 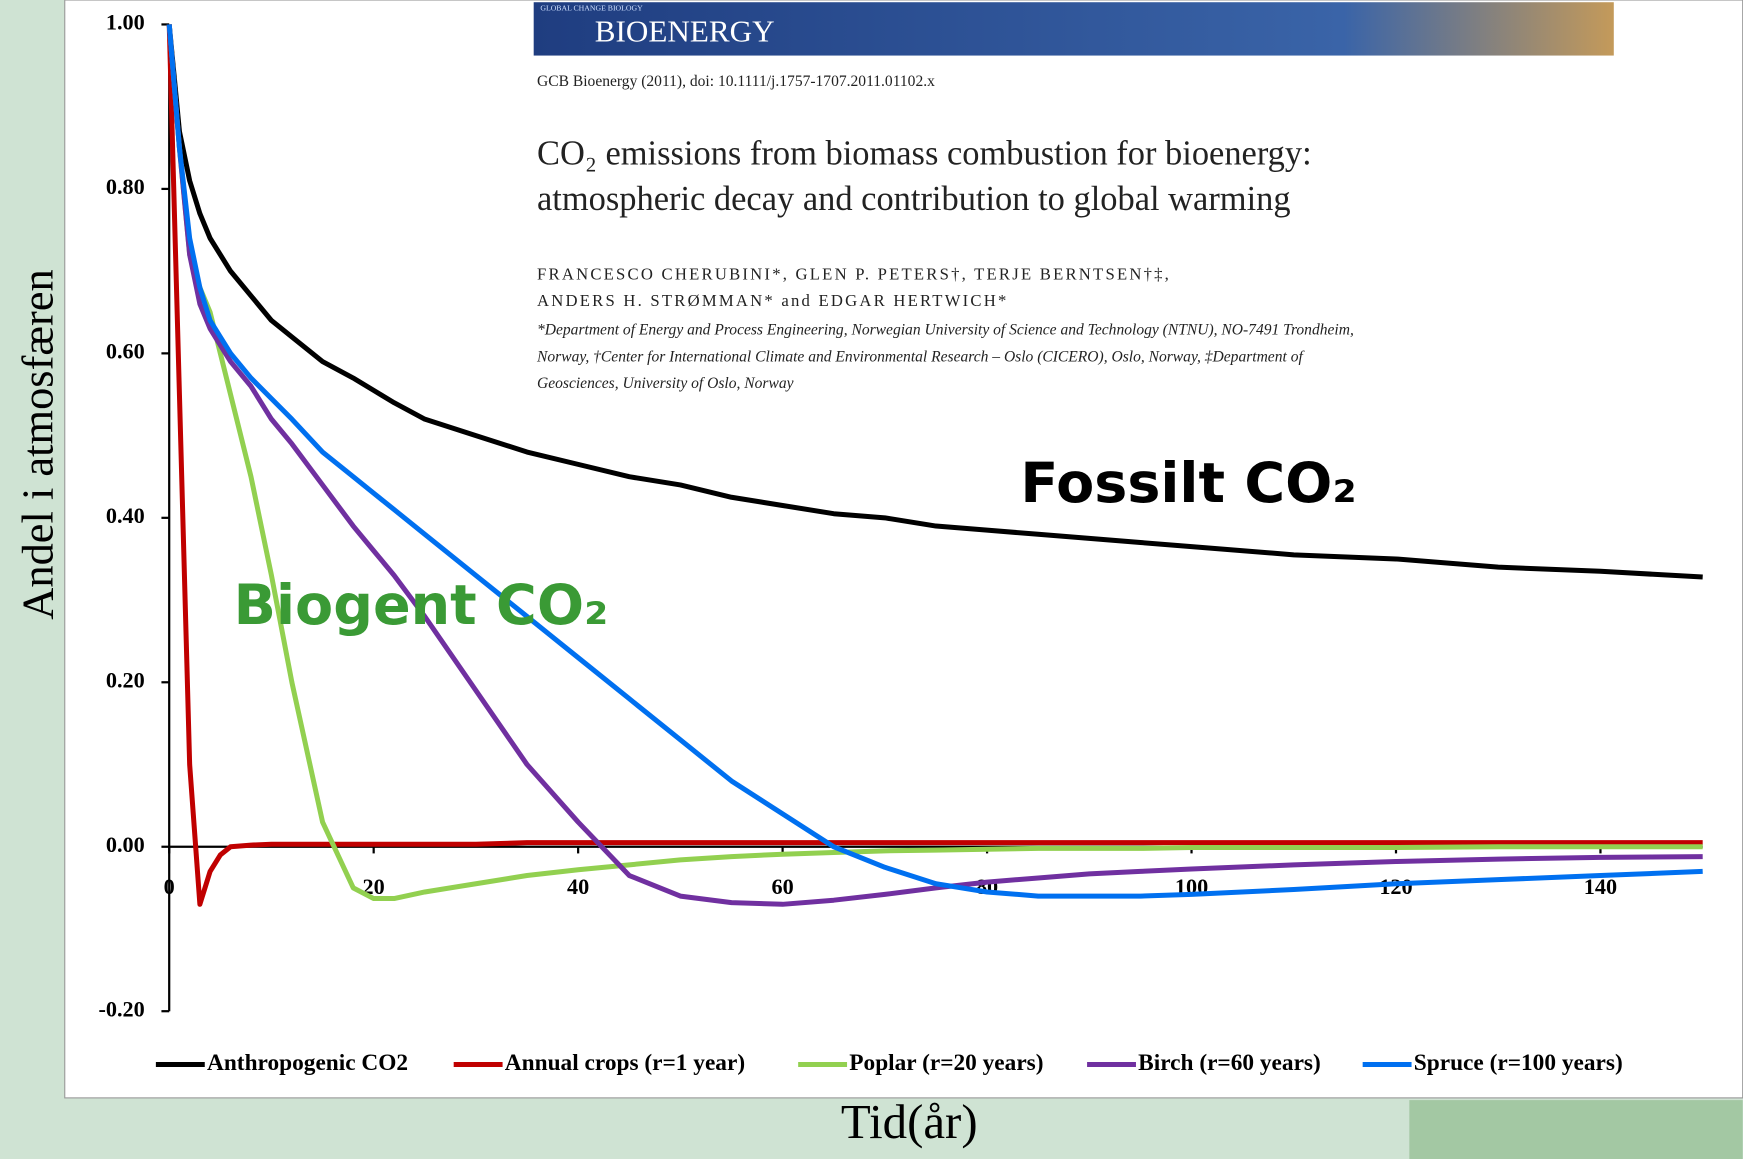 What do you see at coordinates (125, 515) in the screenshot?
I see `y-tick-label: 0.40` at bounding box center [125, 515].